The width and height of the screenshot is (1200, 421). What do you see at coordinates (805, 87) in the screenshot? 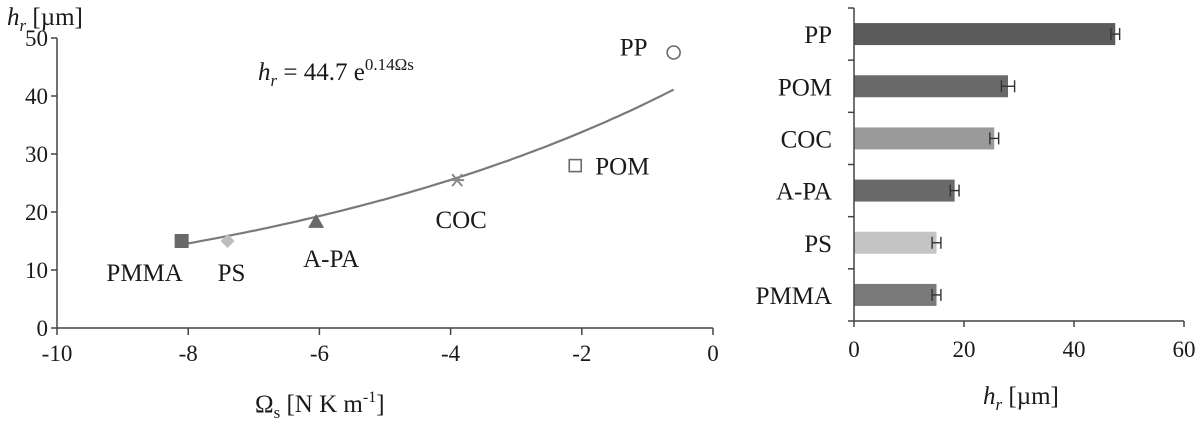
I see `bar-pom-label: POM` at bounding box center [805, 87].